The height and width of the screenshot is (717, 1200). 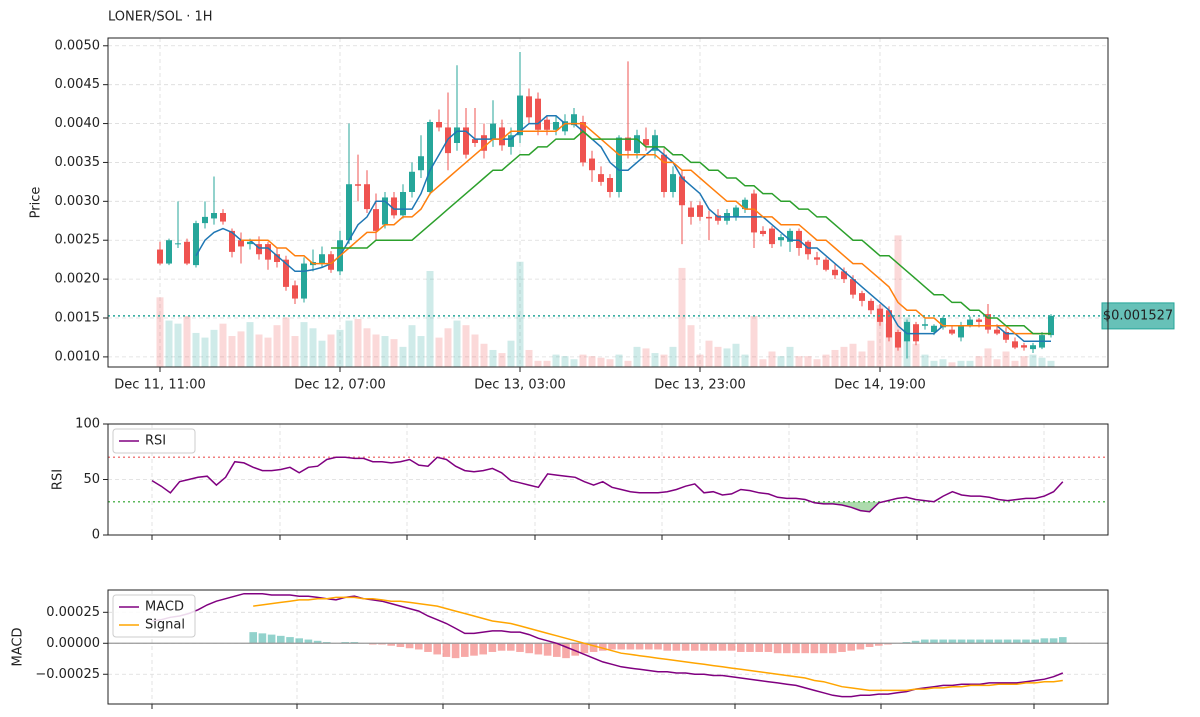 What do you see at coordinates (58, 479) in the screenshot?
I see `y-axis-label: RSI` at bounding box center [58, 479].